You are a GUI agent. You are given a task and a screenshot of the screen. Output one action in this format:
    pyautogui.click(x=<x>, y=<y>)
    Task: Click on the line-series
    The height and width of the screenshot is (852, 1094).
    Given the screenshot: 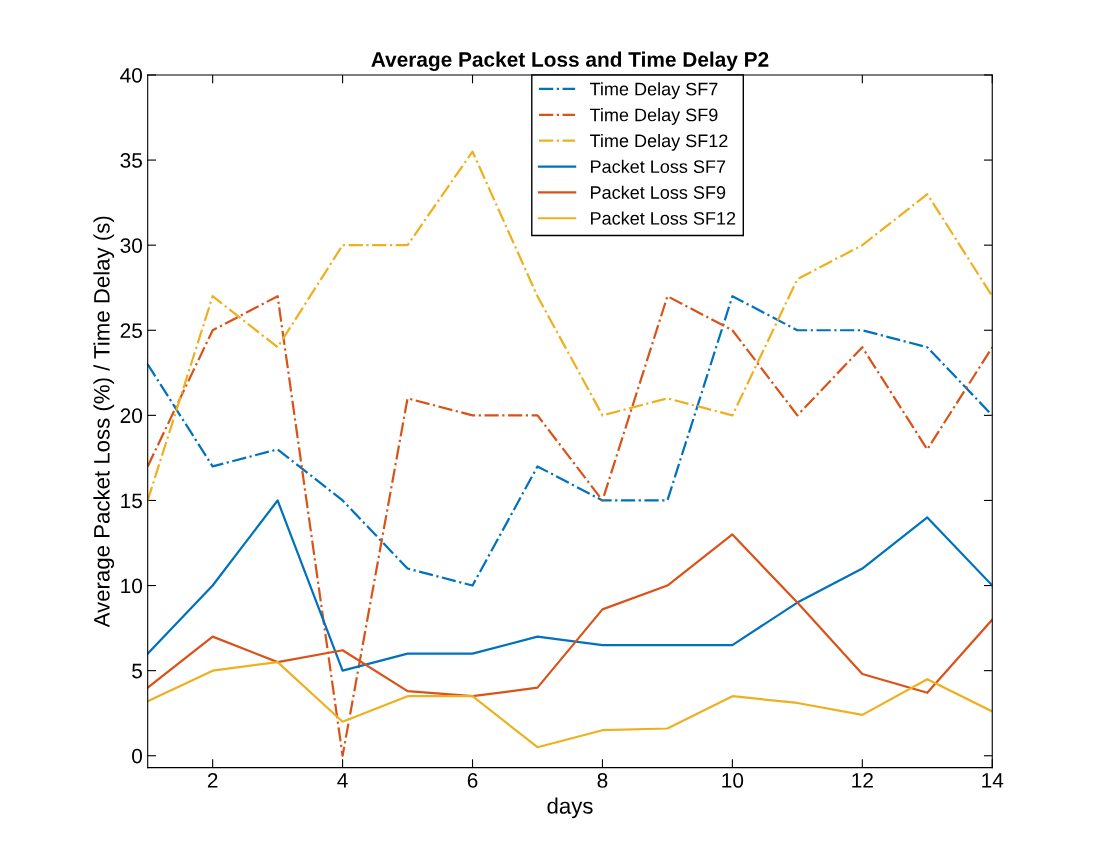 What is the action you would take?
    pyautogui.click(x=570, y=705)
    